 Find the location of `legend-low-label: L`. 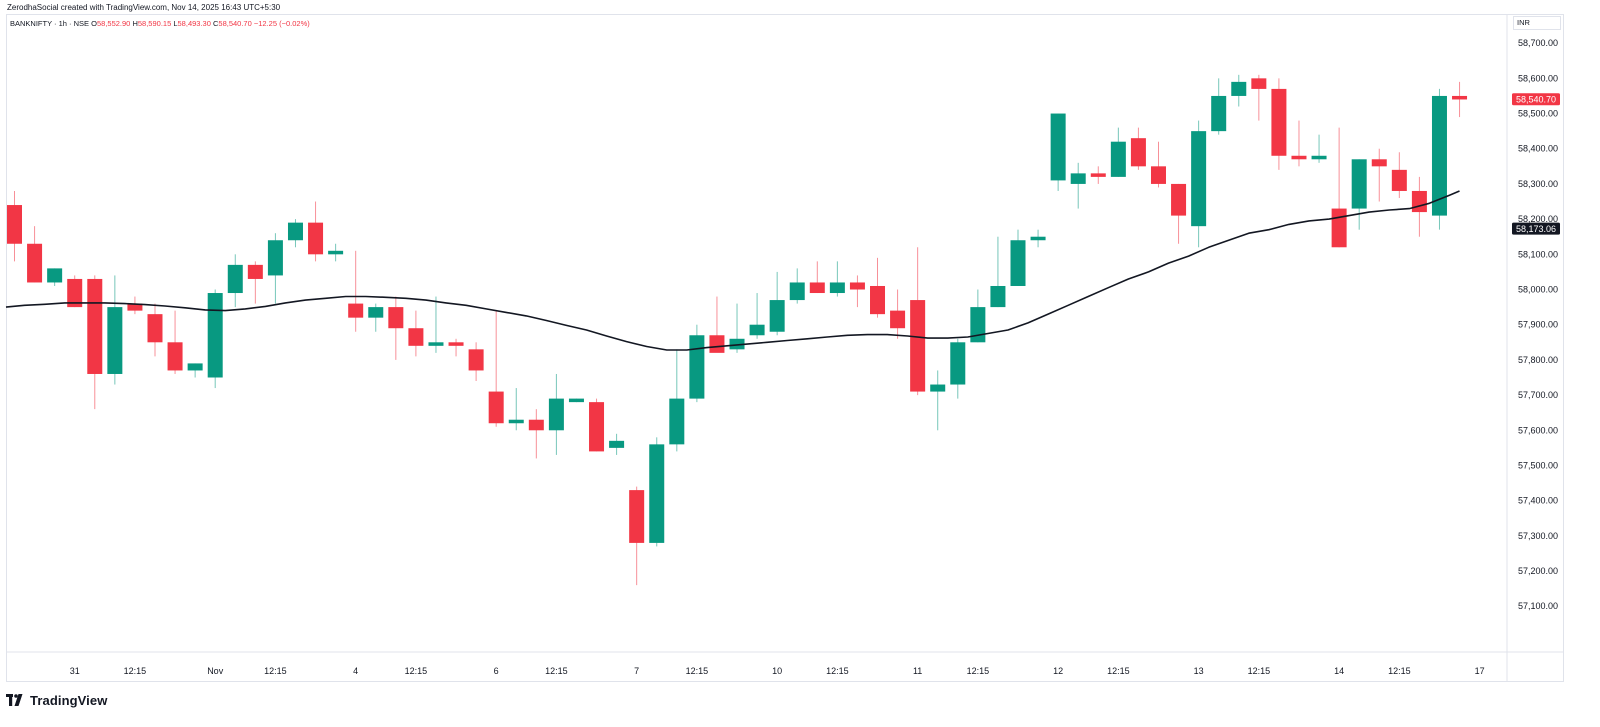

legend-low-label: L is located at coordinates (175, 23).